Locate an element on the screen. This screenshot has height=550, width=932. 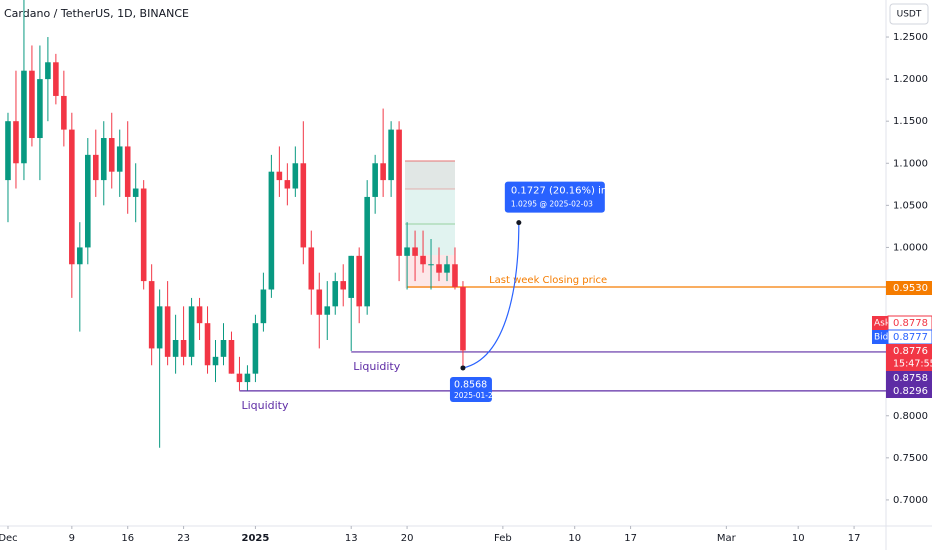
currency-box is located at coordinates (909, 14).